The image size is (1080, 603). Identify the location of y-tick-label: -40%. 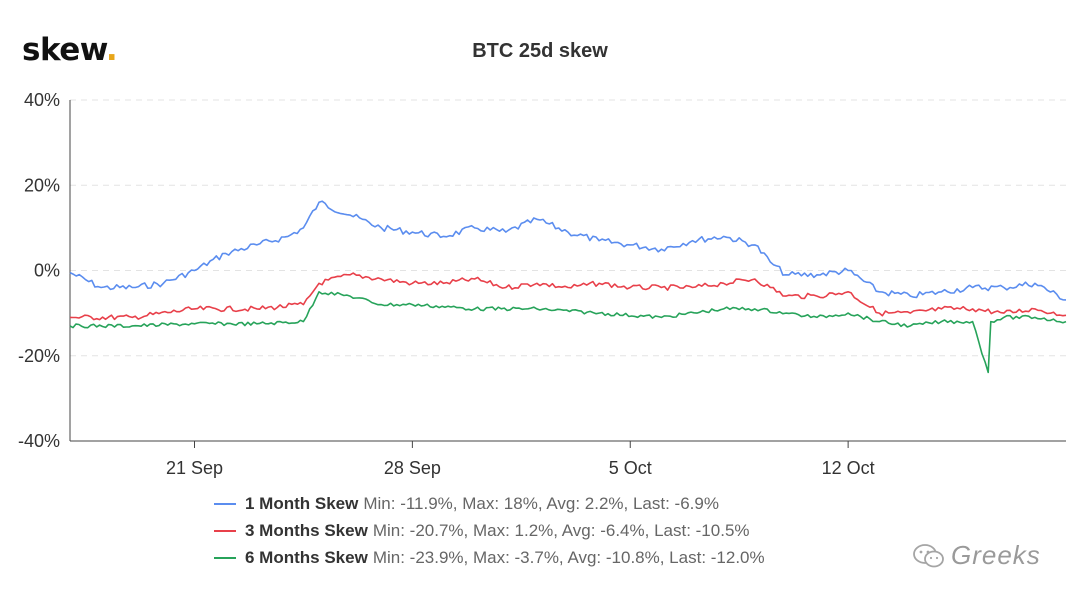
(39, 441).